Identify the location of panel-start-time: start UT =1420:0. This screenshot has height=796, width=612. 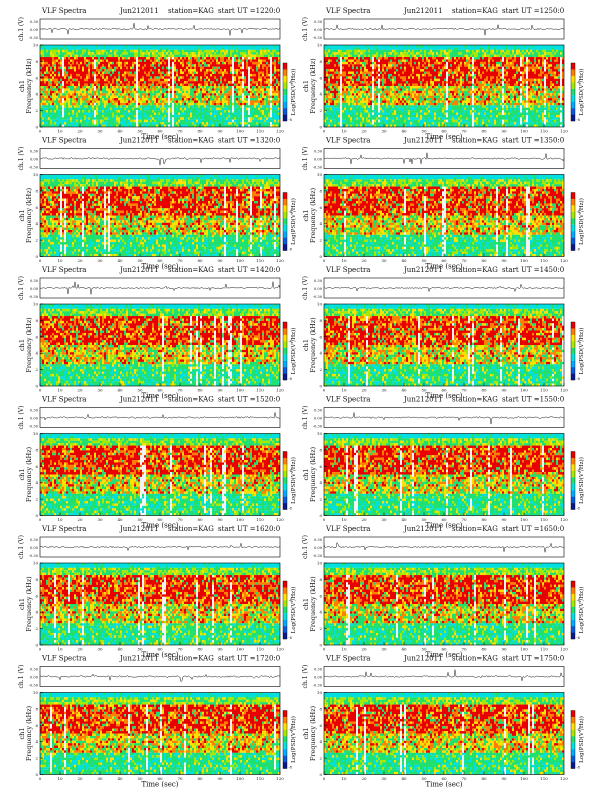
(249, 270).